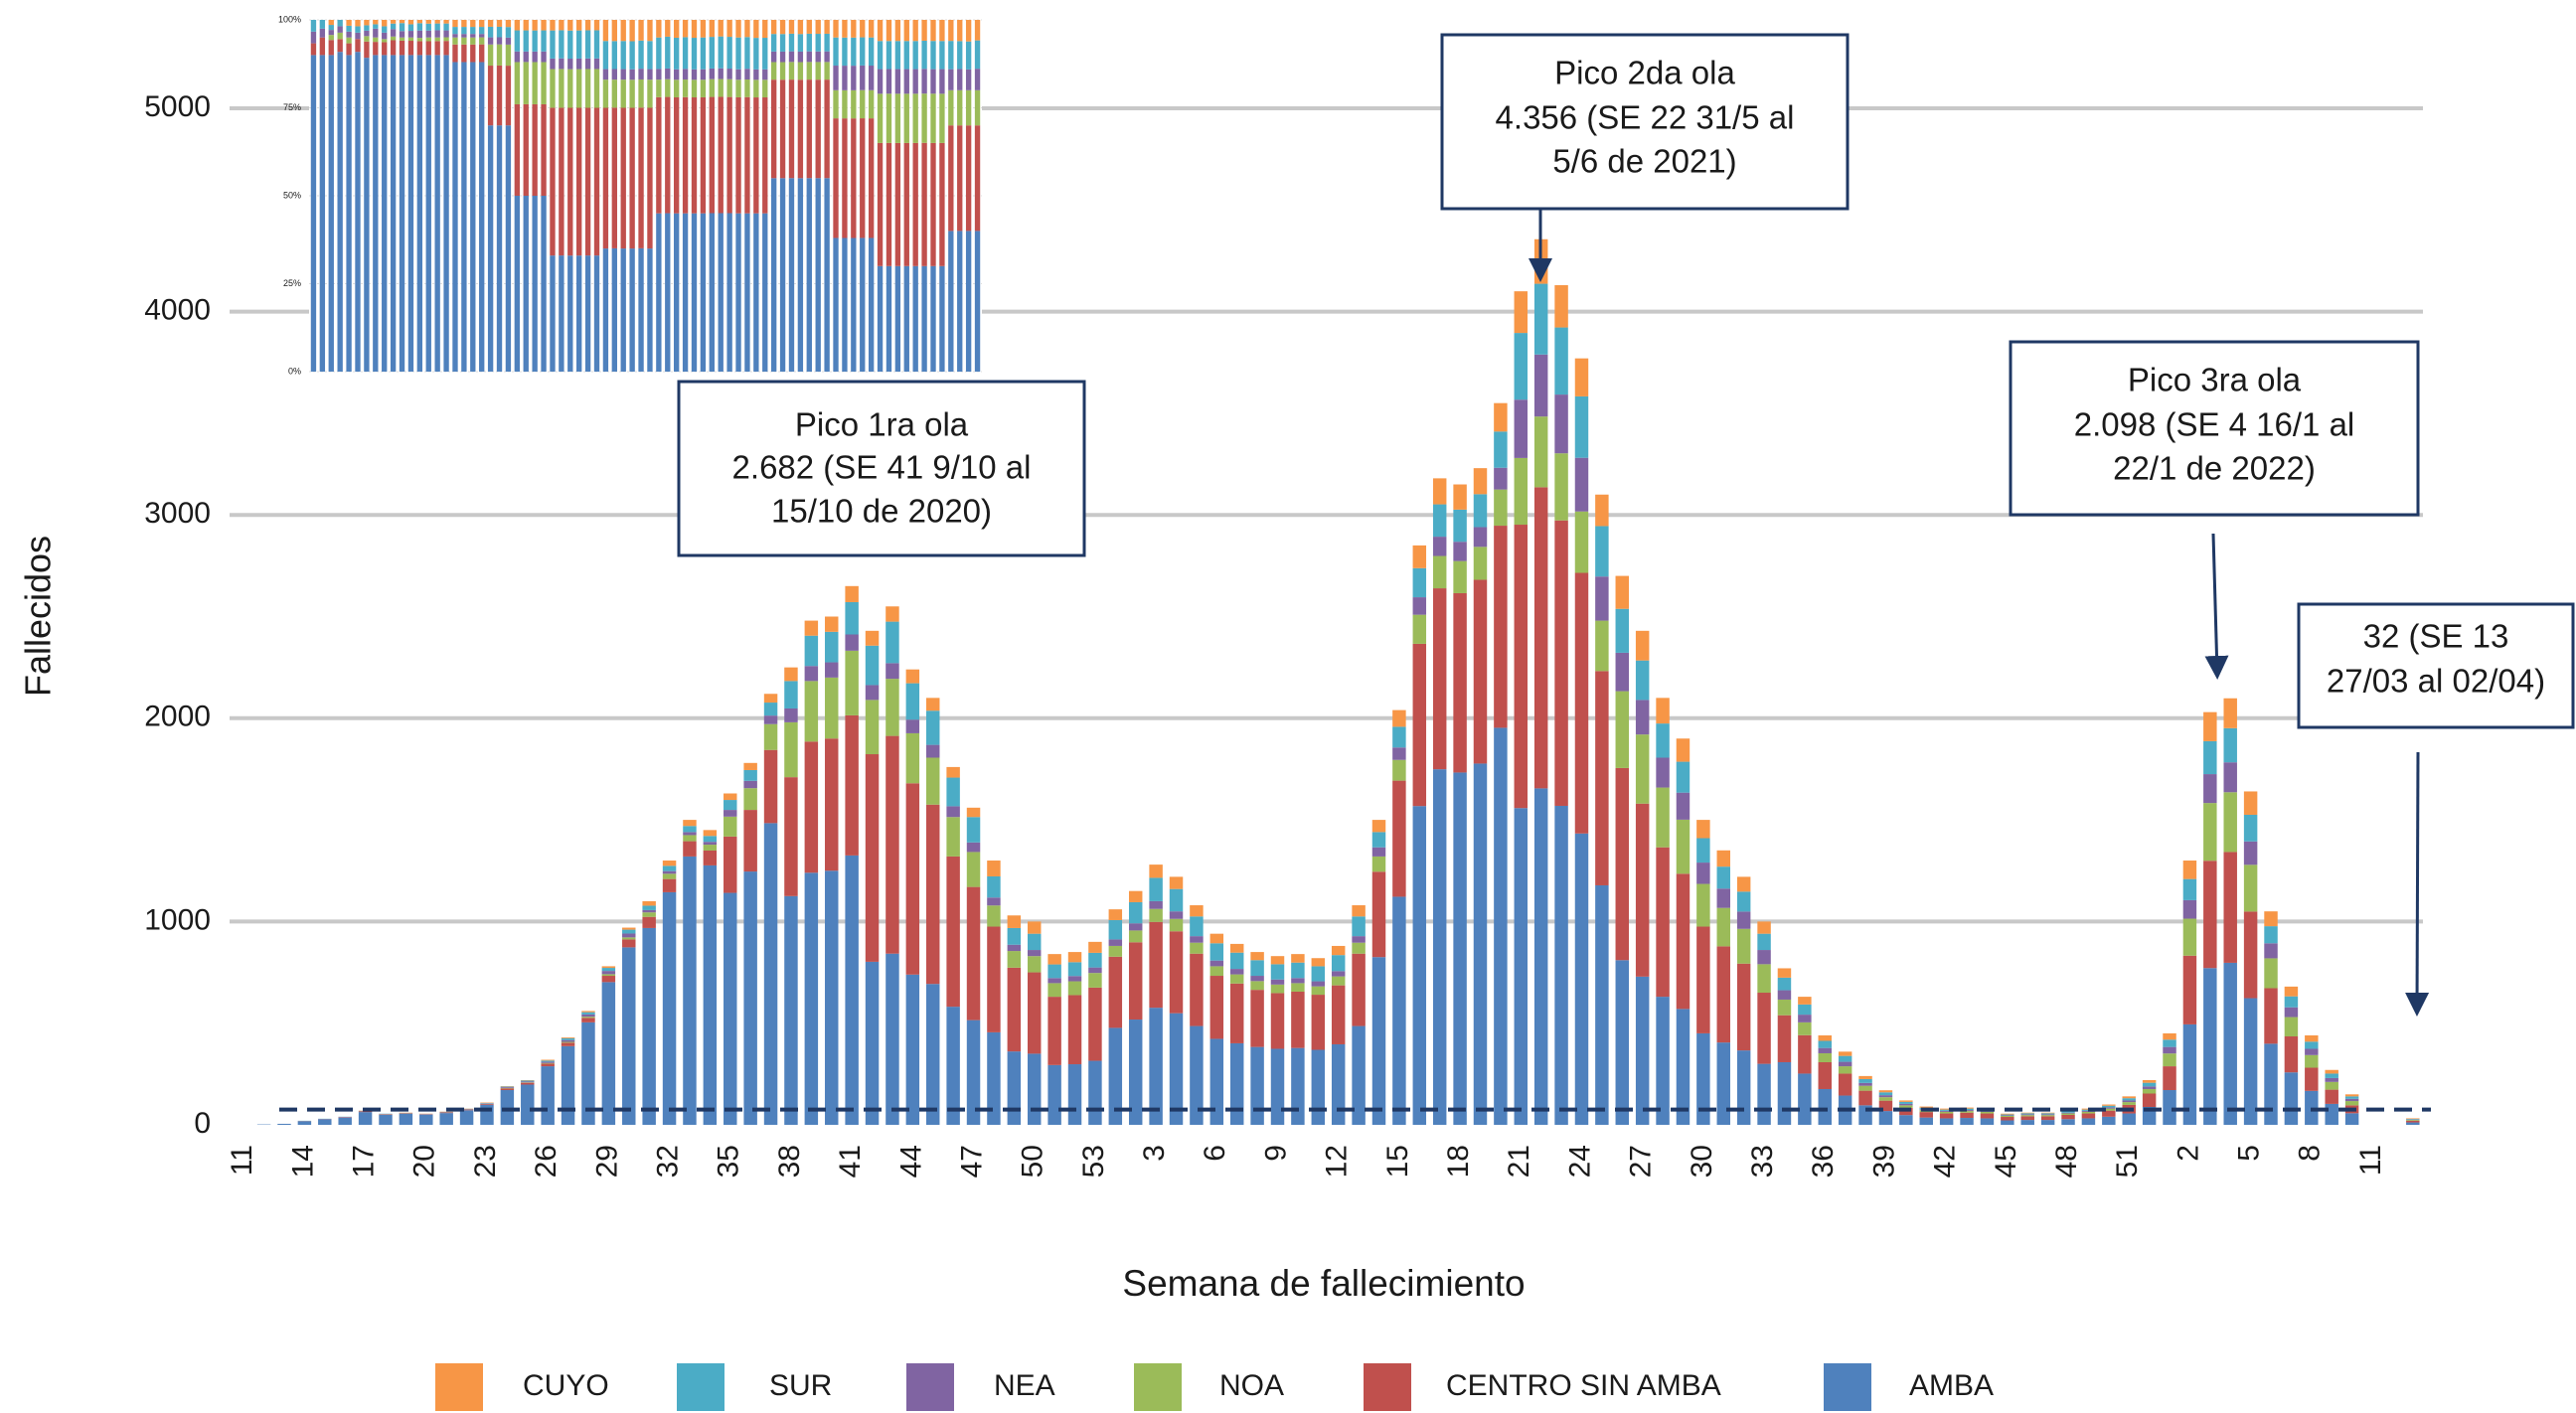  What do you see at coordinates (789, 1161) in the screenshot?
I see `x-tick-label: 38` at bounding box center [789, 1161].